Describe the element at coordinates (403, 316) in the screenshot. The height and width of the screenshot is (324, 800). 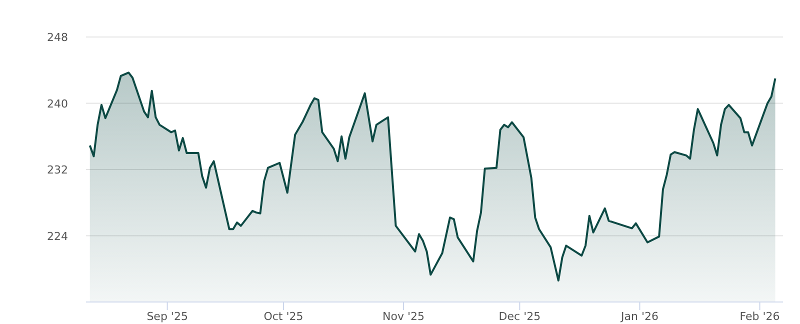
I see `x-tick-label: Nov '25` at that location.